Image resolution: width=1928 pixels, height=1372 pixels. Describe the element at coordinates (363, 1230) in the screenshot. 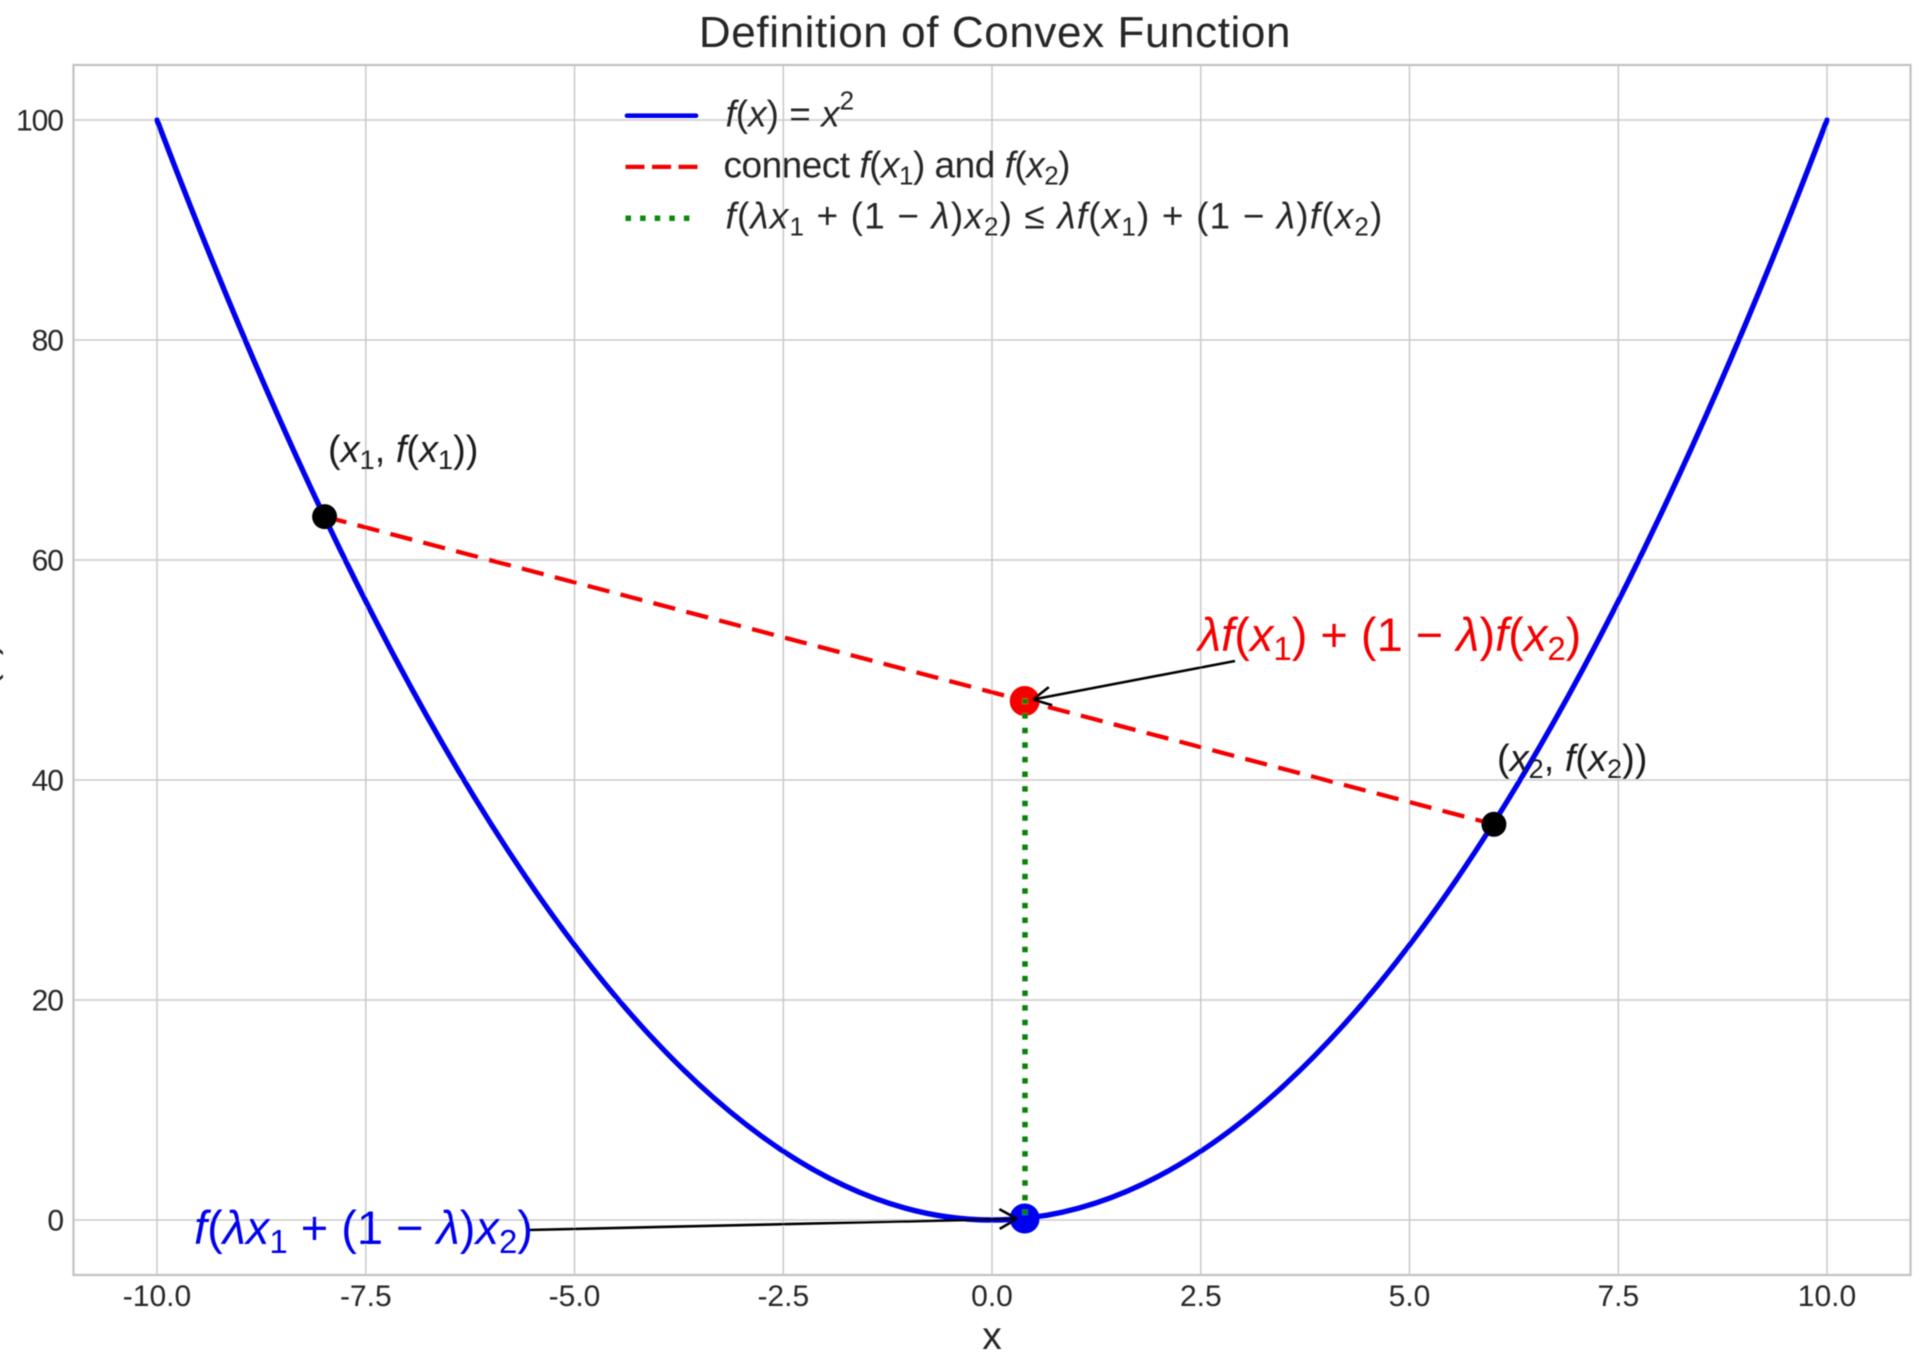

I see `svg-text: f(λx1 + (1 − λ)x2)` at that location.